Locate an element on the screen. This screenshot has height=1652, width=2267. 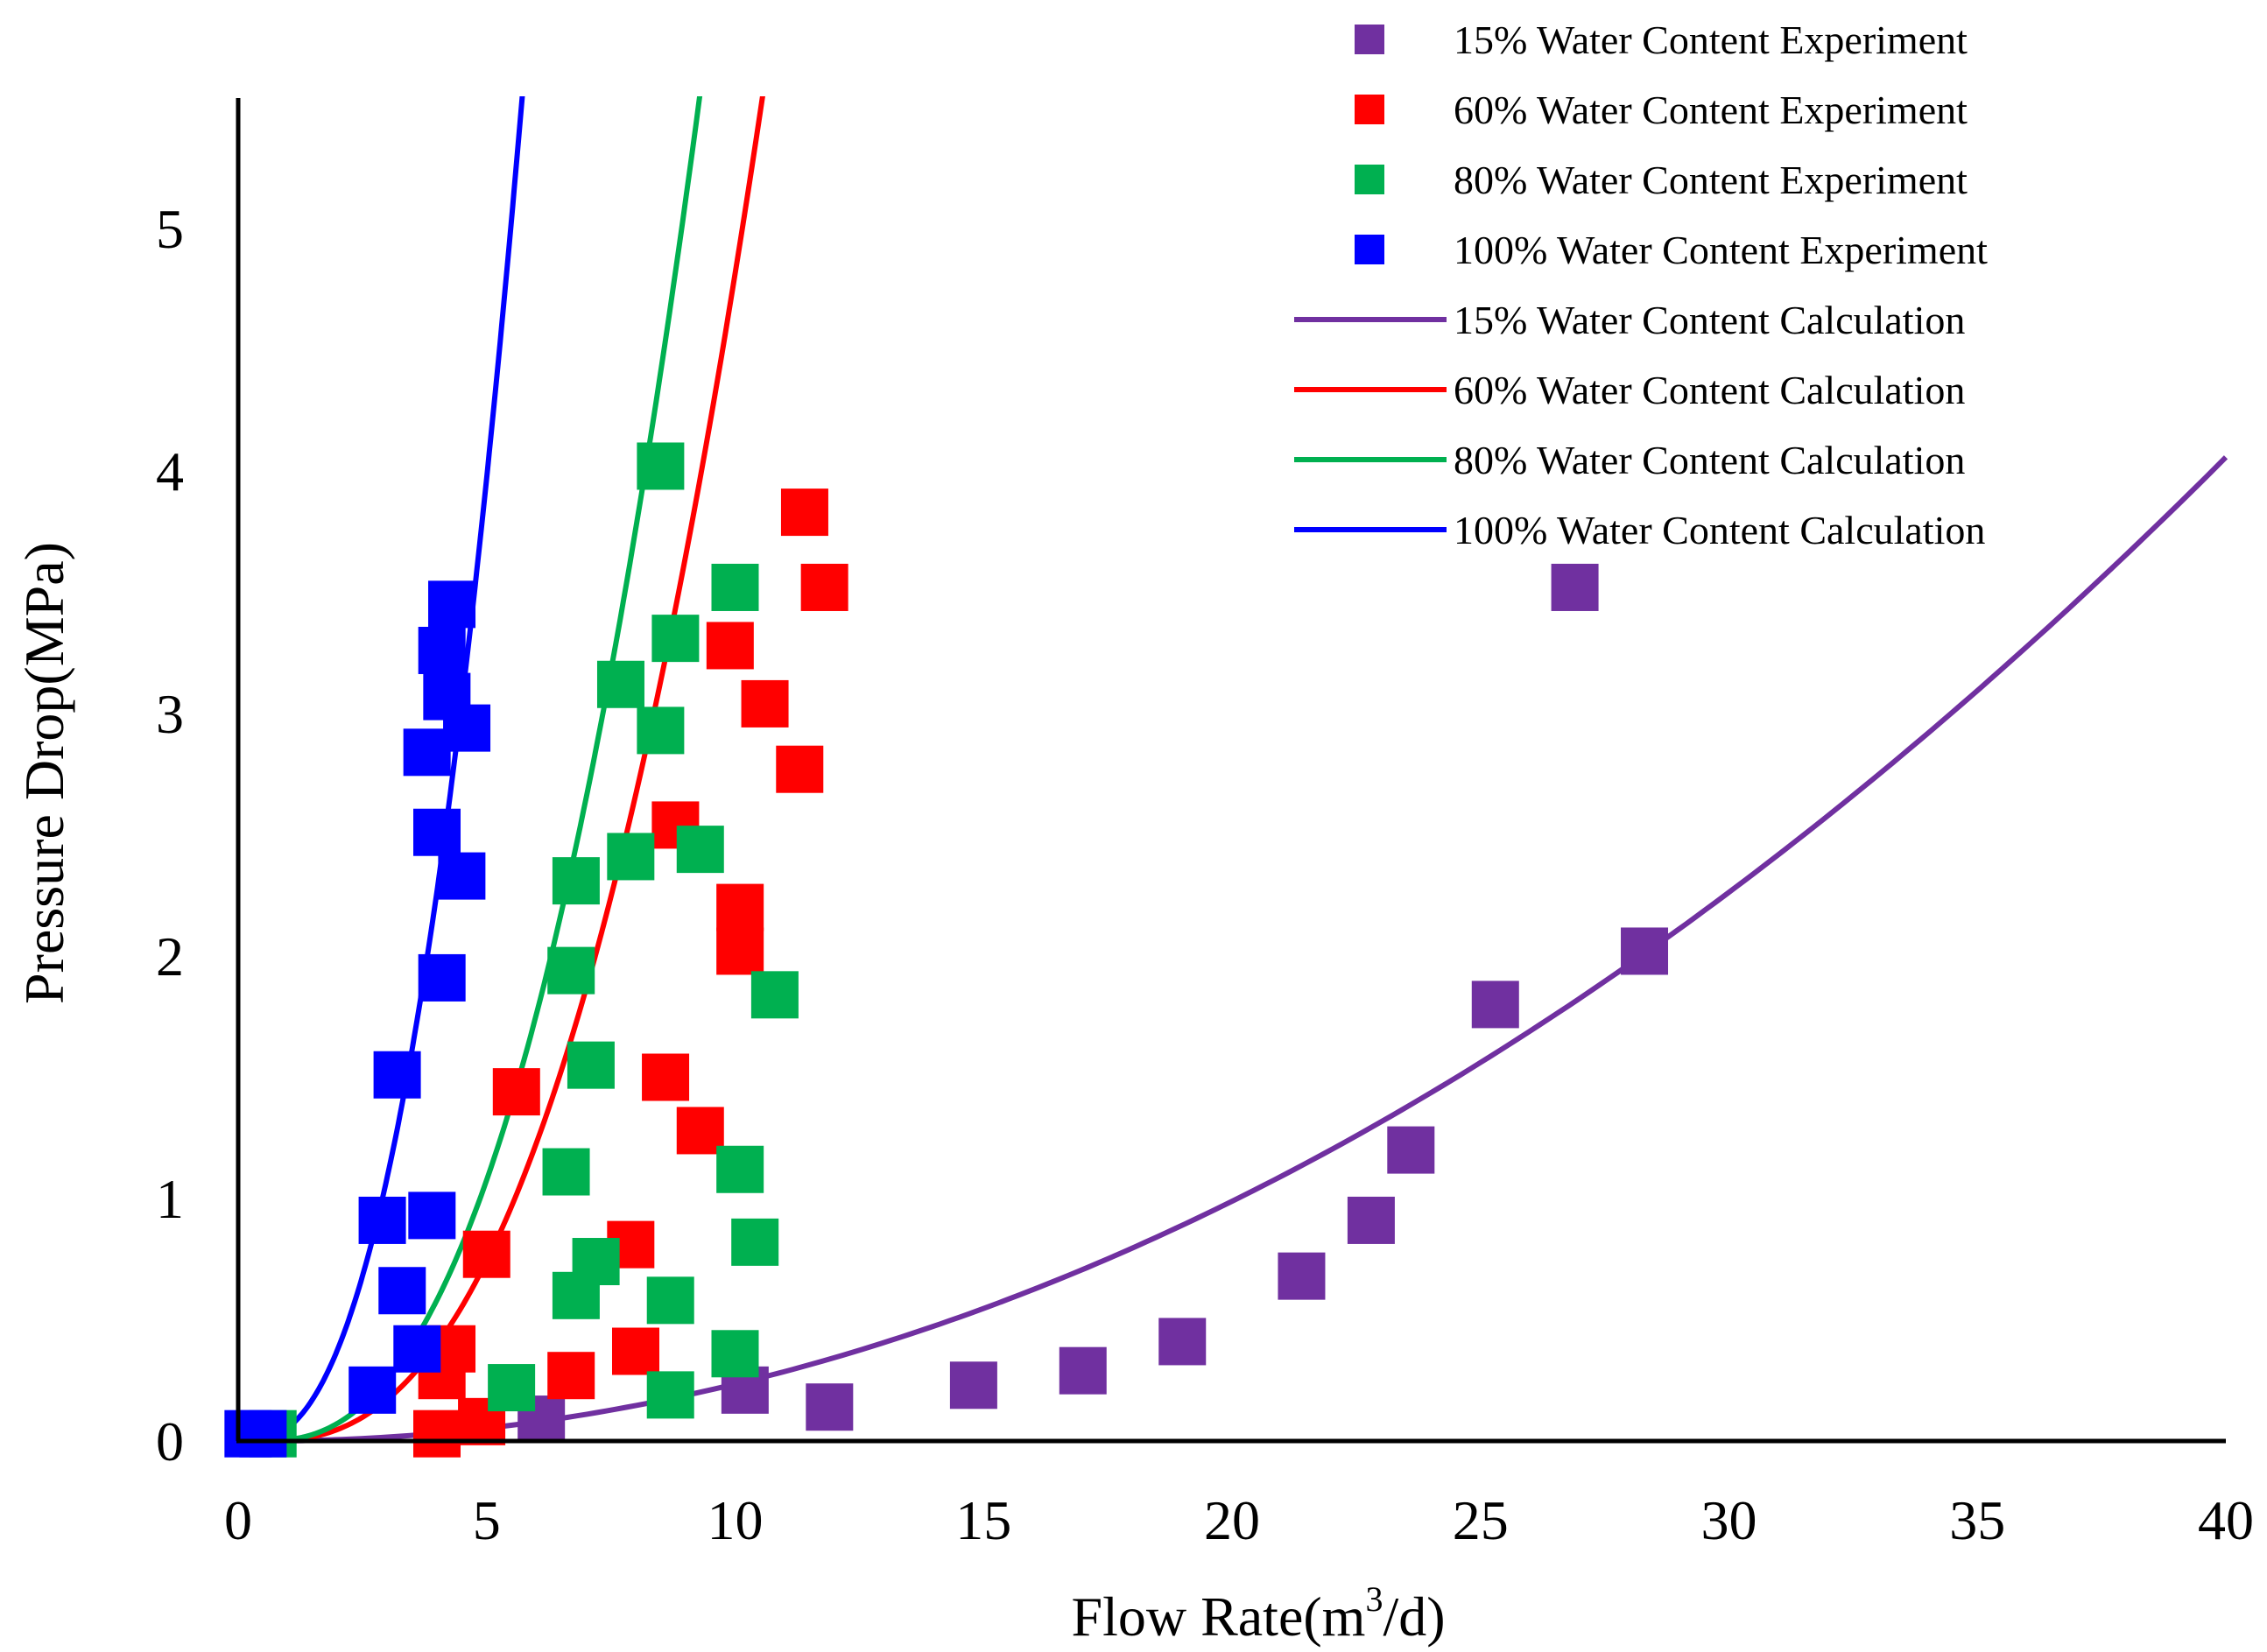
y-tick-labels: 0 1 2 3 4 5 is located at coordinates (170, 835).